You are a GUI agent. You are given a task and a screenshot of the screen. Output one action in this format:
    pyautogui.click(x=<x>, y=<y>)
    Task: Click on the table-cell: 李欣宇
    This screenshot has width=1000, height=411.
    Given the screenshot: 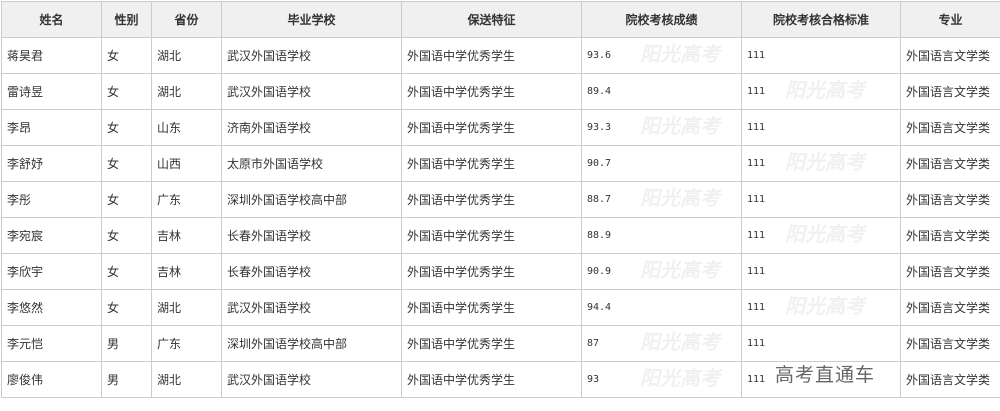 What is the action you would take?
    pyautogui.click(x=51, y=271)
    